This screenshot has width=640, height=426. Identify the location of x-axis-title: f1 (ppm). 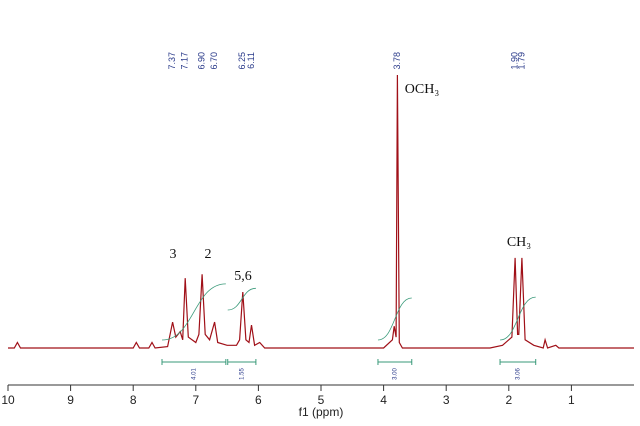
(321, 412).